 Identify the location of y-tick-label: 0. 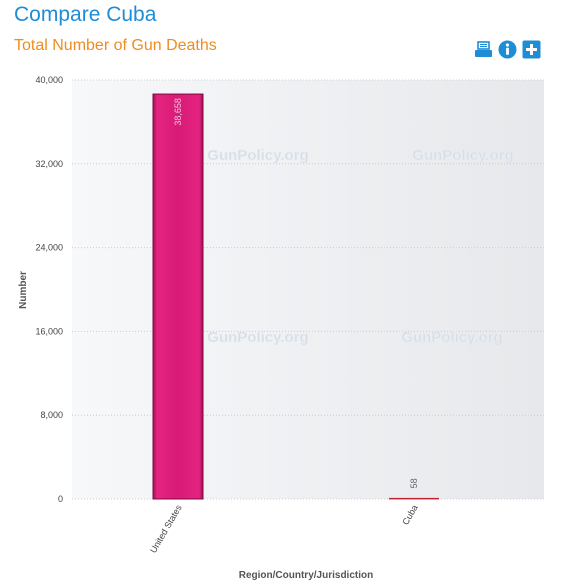
(60, 499).